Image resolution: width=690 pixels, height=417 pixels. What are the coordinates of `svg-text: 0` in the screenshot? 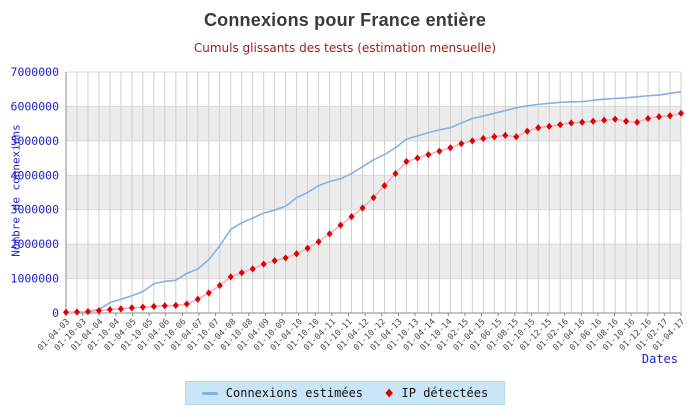 It's located at (55, 313).